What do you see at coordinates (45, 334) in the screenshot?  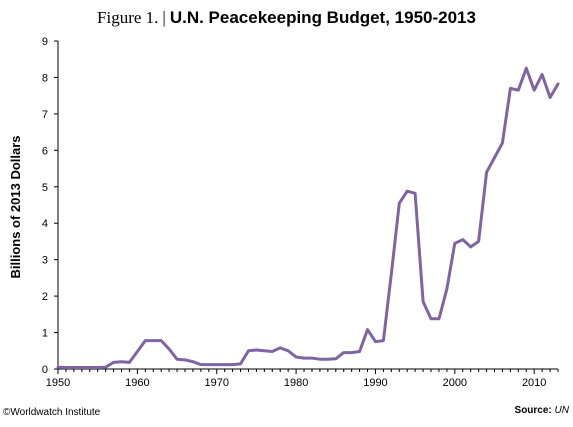 I see `y-tick-label: 1` at bounding box center [45, 334].